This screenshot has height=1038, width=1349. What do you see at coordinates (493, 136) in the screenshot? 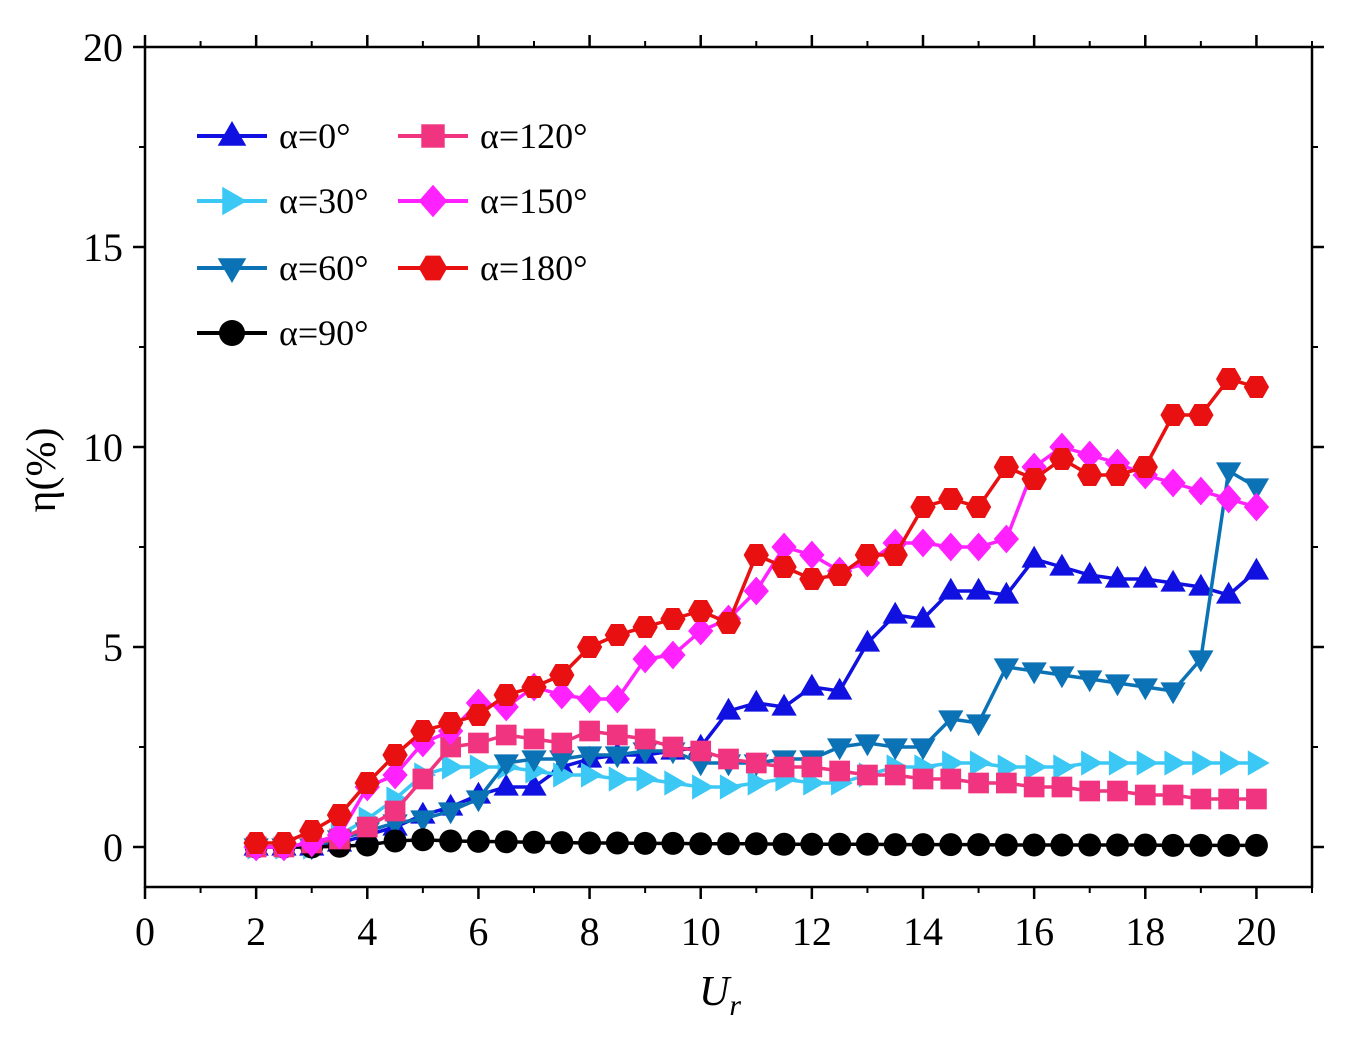
I see `legend-item-4: α=120°` at bounding box center [493, 136].